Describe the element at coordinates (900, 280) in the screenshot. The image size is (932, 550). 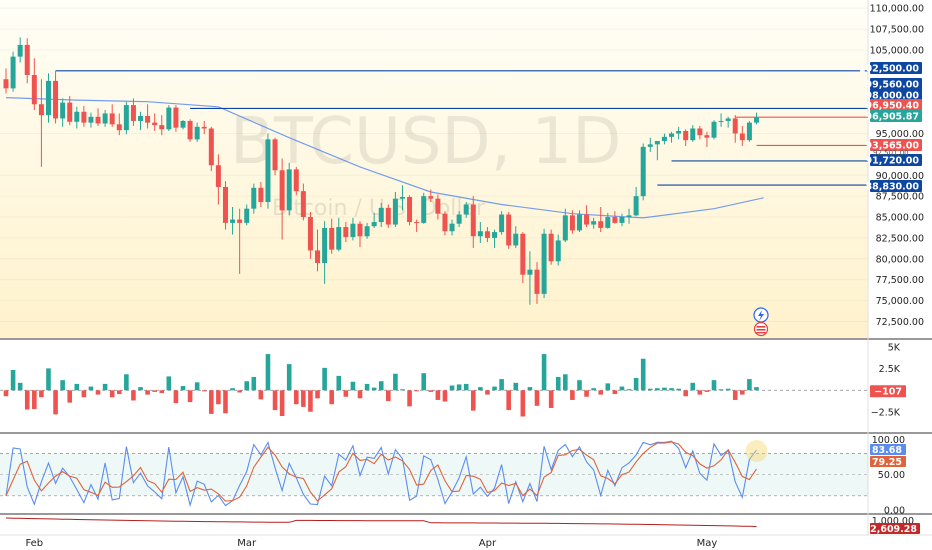
I see `price-tick-label: 77,500.00` at that location.